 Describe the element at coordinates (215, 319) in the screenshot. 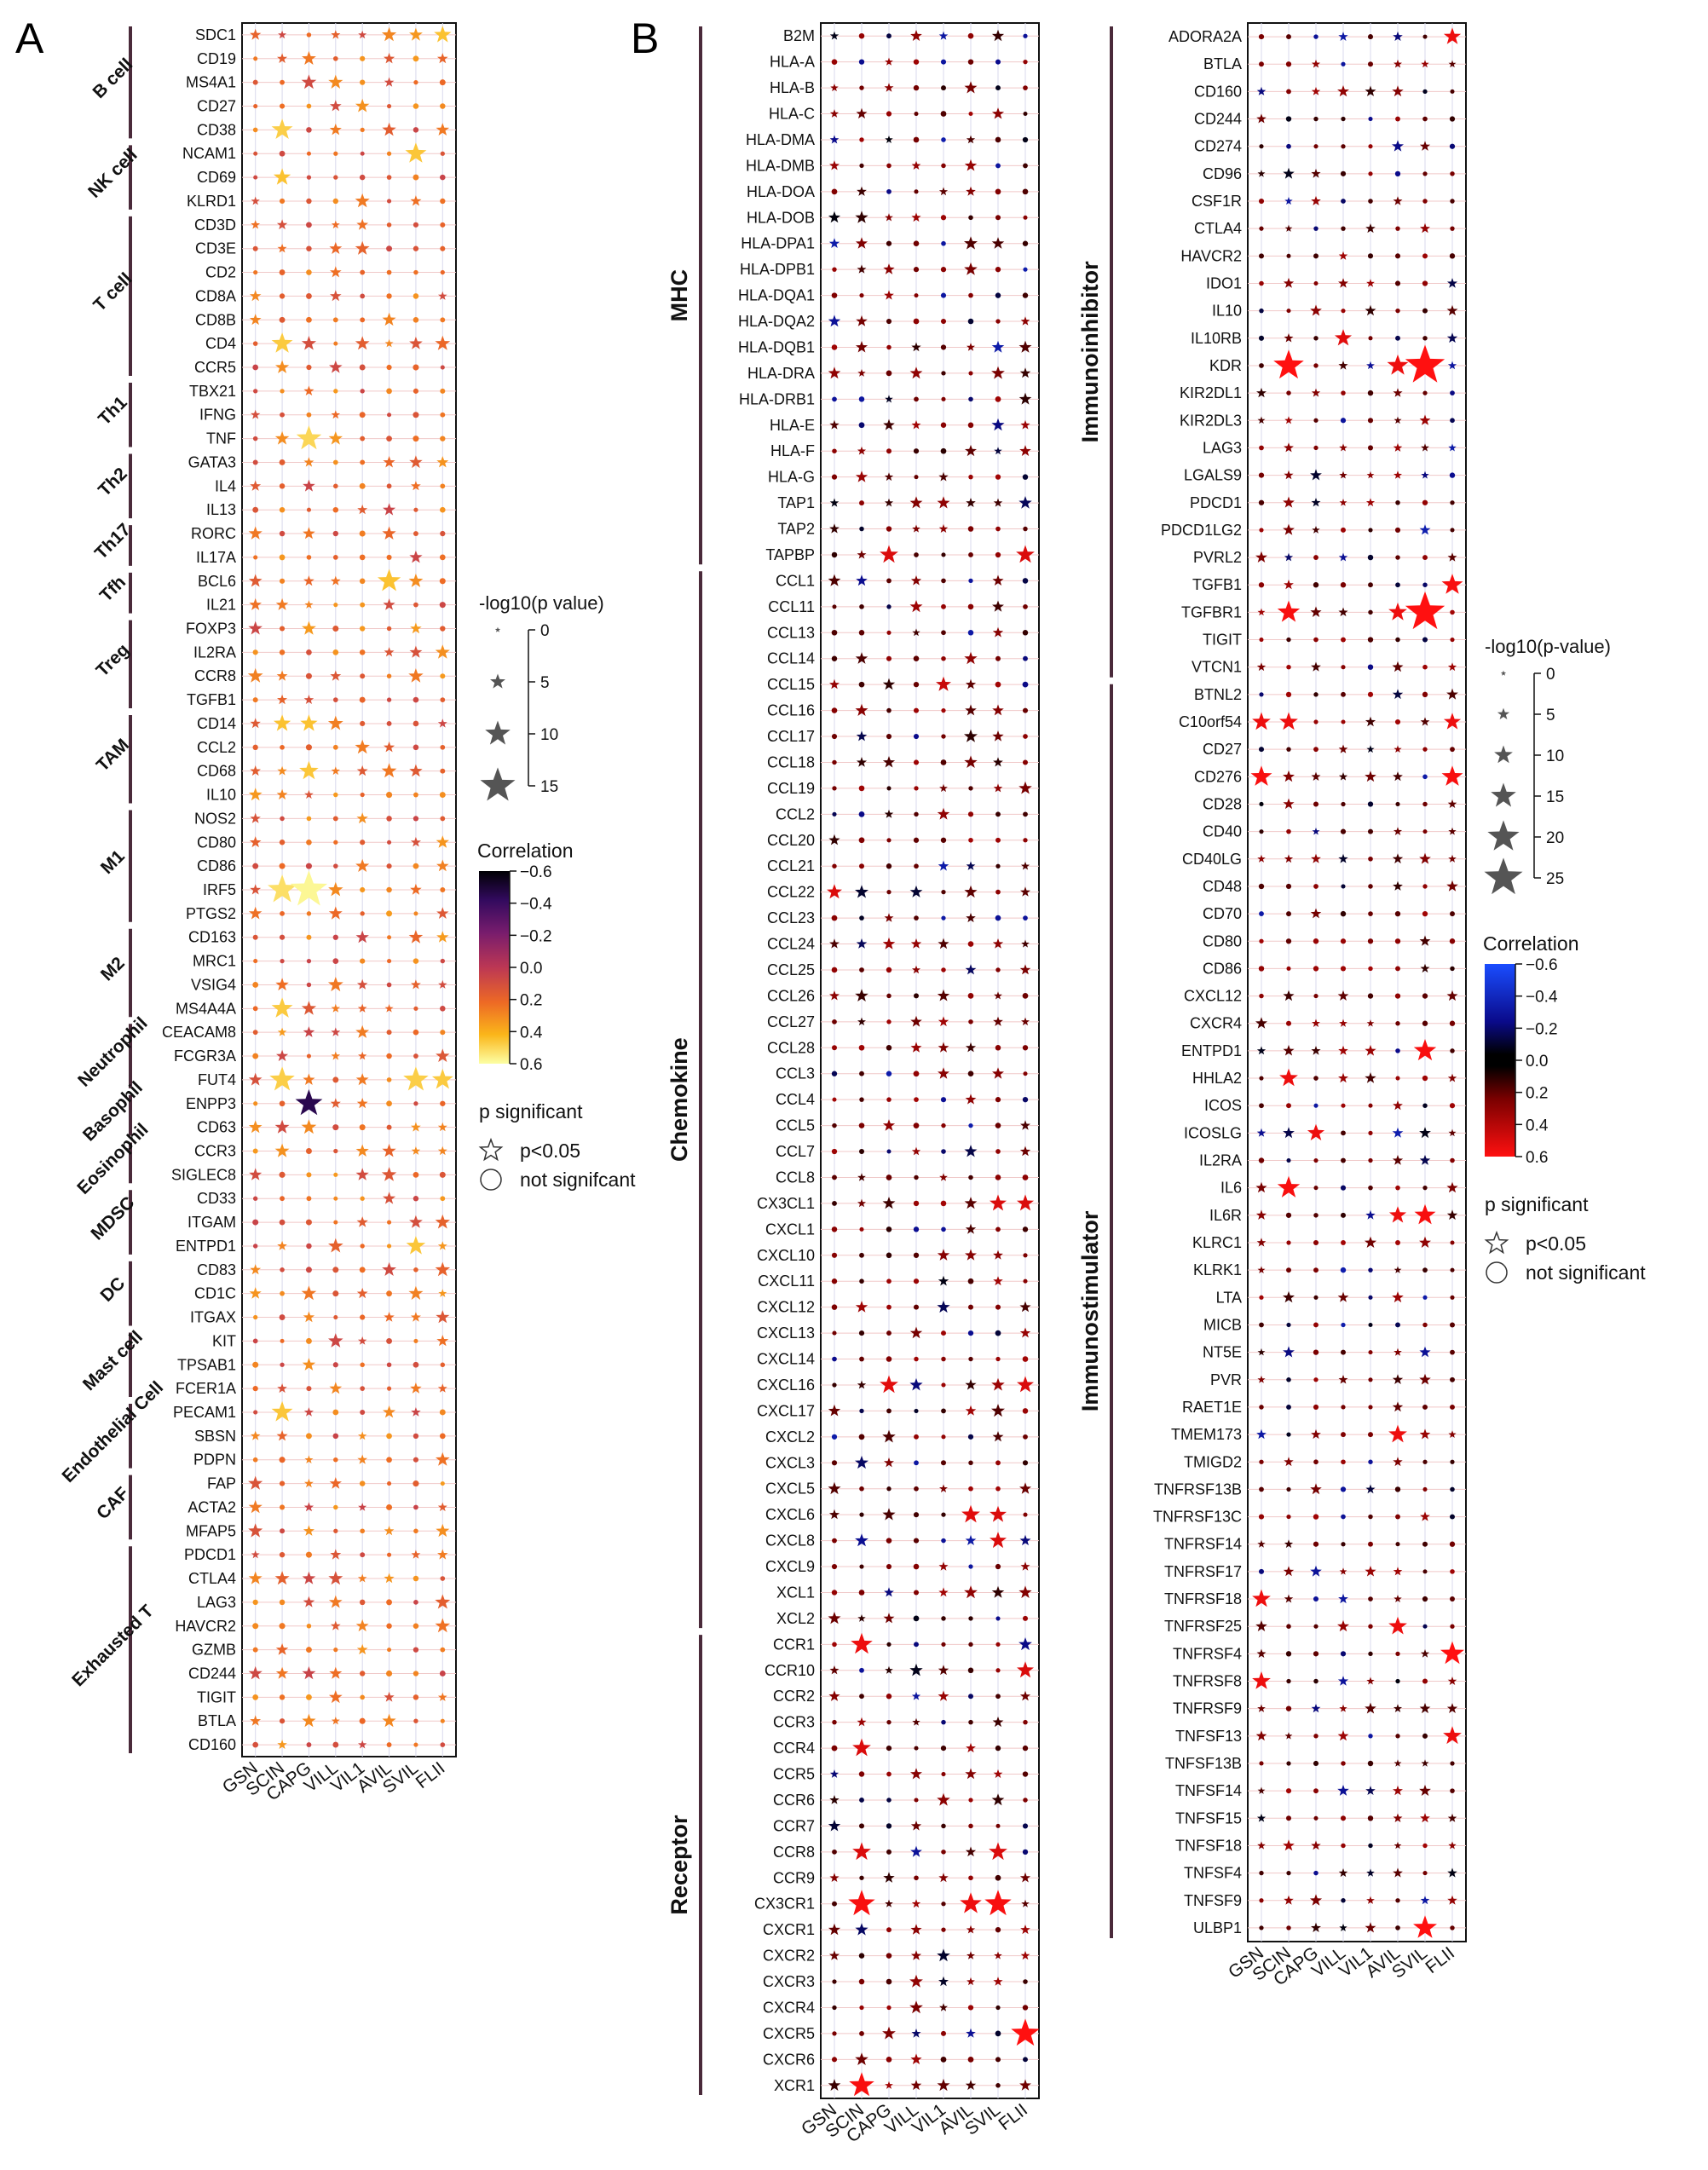

I see `row-label: CD8B` at that location.